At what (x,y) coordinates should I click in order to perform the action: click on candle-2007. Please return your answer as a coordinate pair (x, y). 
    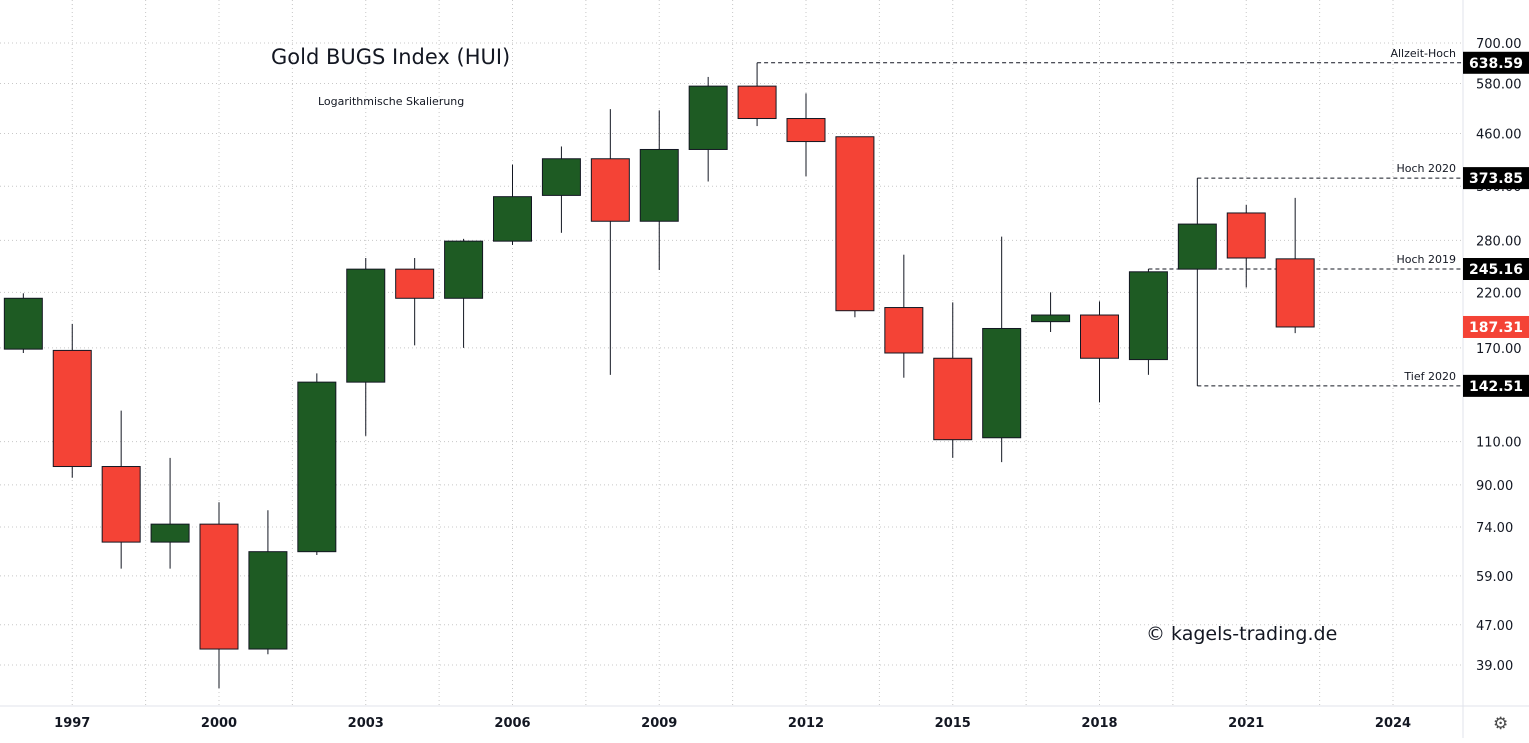
    Looking at the image, I should click on (561, 189).